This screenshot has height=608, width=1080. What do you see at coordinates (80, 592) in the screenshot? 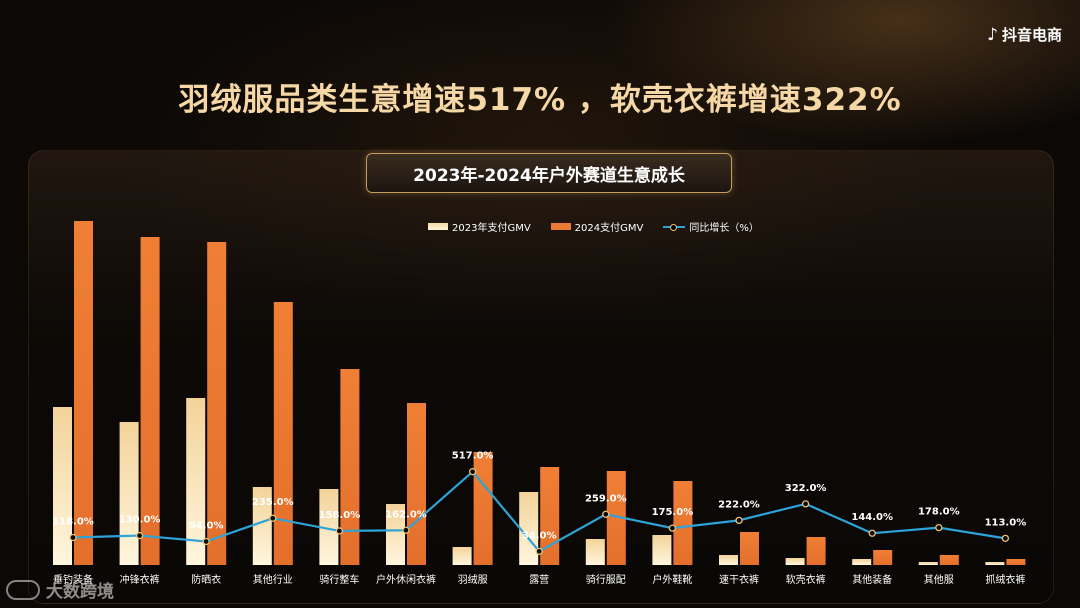
I see `watermark-text: 大数跨境` at bounding box center [80, 592].